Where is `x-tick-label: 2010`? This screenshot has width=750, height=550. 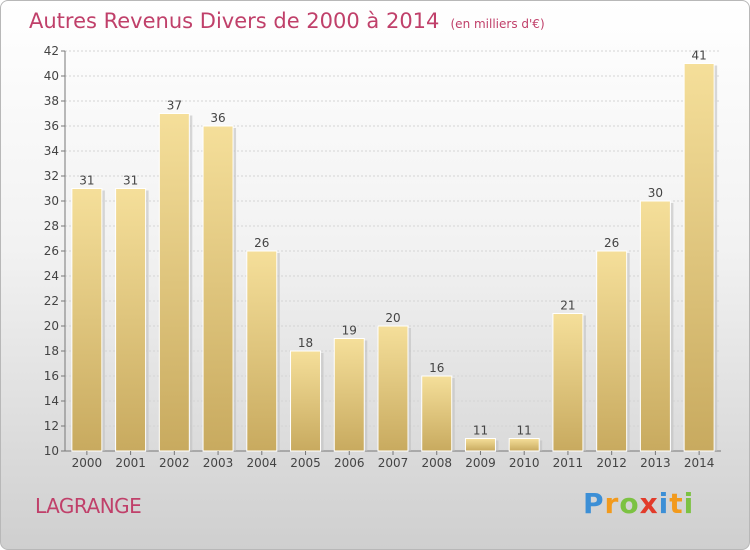
x-tick-label: 2010 is located at coordinates (524, 463).